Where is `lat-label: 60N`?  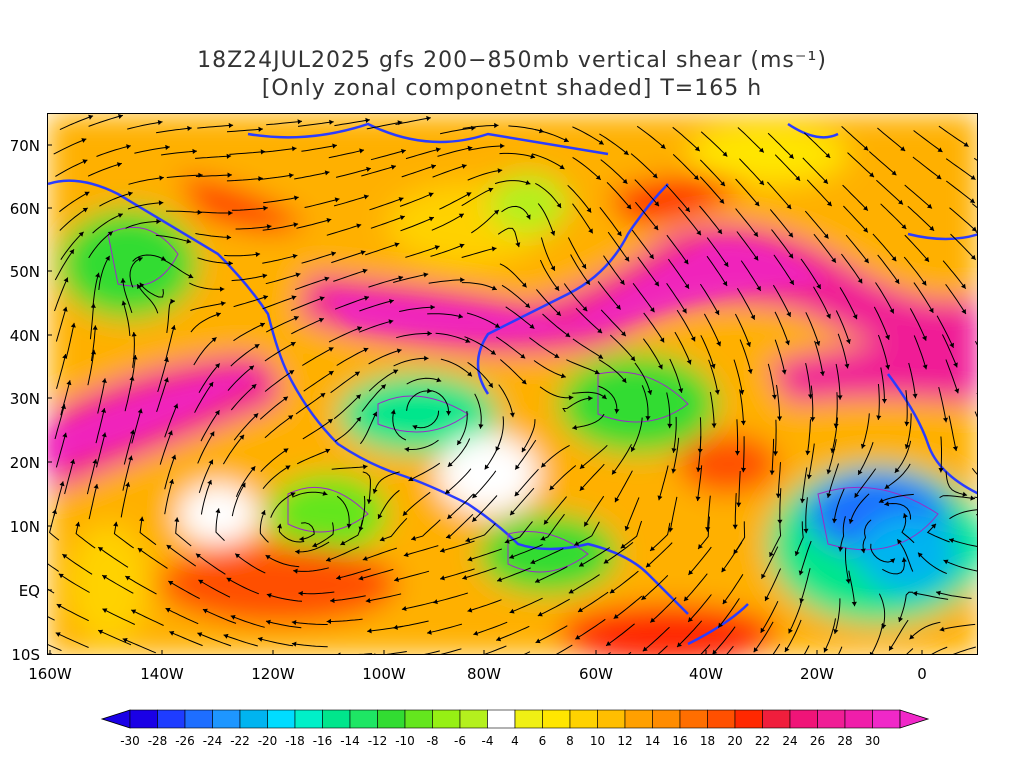
lat-label: 60N is located at coordinates (25, 209).